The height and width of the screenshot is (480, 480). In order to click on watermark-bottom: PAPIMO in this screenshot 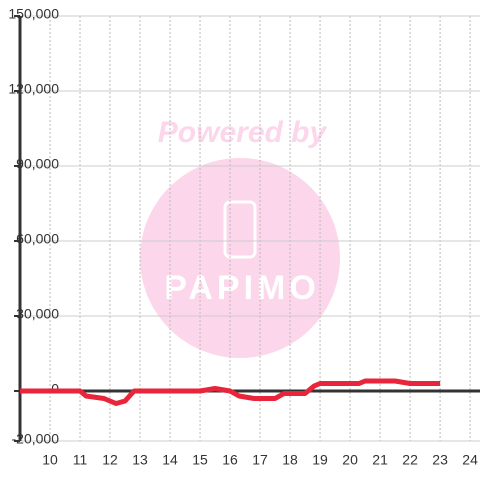, I will do `click(242, 288)`.